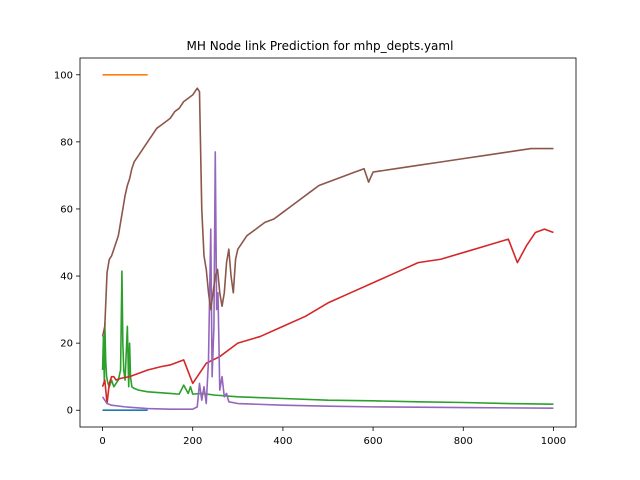 The height and width of the screenshot is (480, 640). I want to click on x-tick-label: 600, so click(373, 441).